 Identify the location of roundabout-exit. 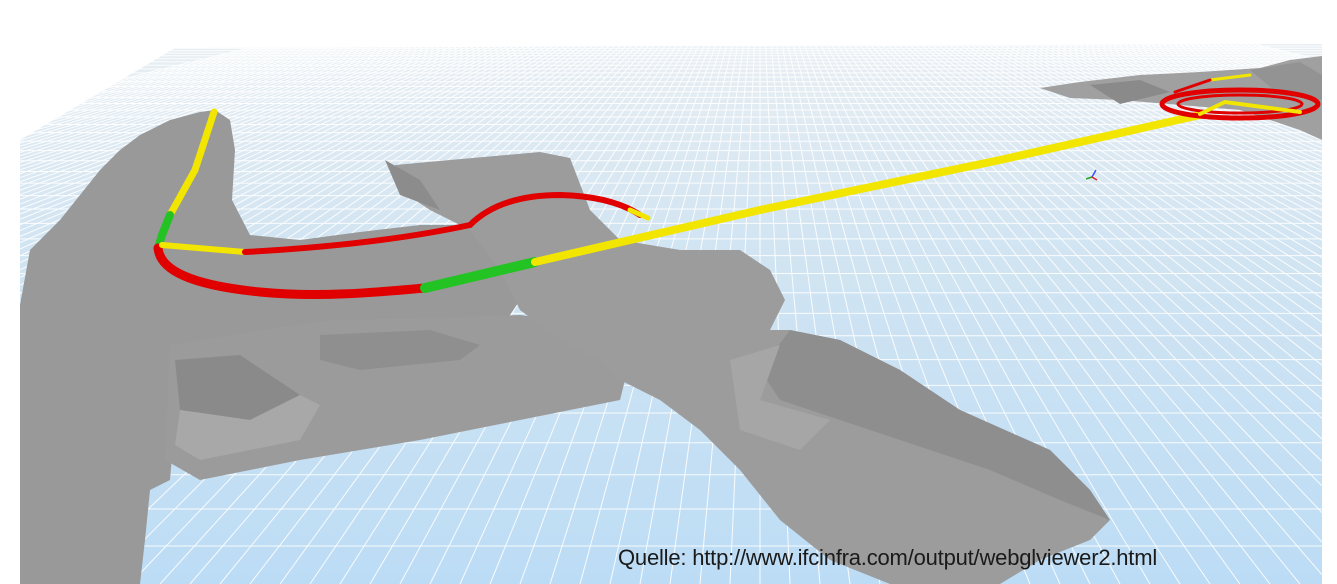
(1230, 77).